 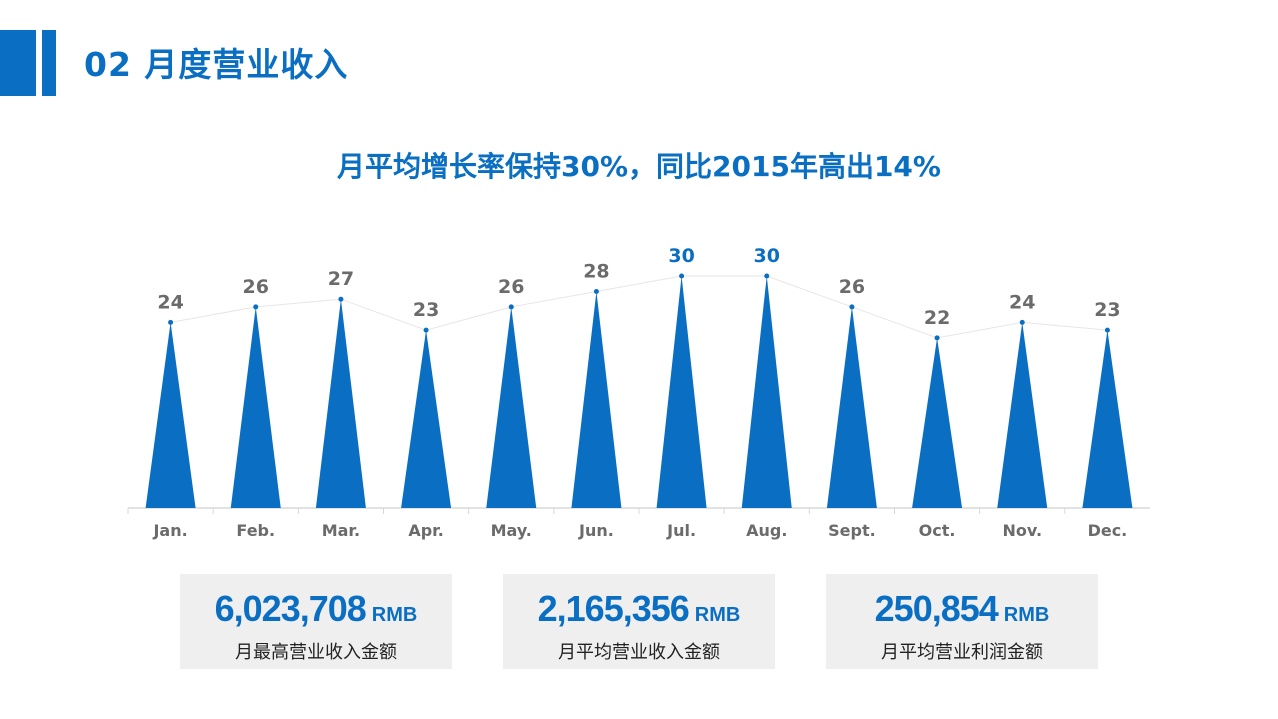 What do you see at coordinates (596, 530) in the screenshot?
I see `x-tick-label: Jun.` at bounding box center [596, 530].